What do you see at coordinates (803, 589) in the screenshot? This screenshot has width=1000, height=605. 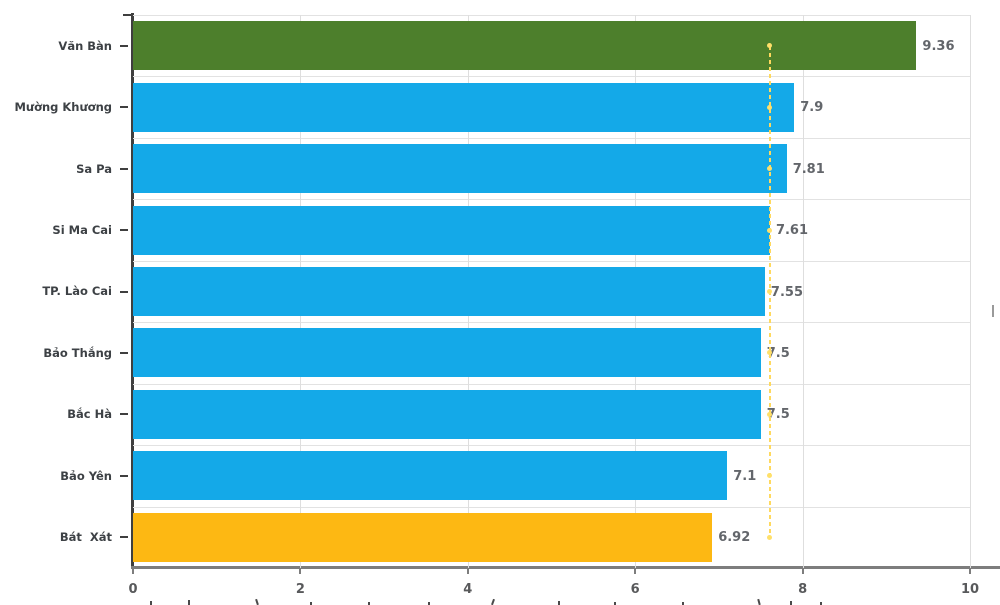 I see `x-axis-tick-label: 8` at bounding box center [803, 589].